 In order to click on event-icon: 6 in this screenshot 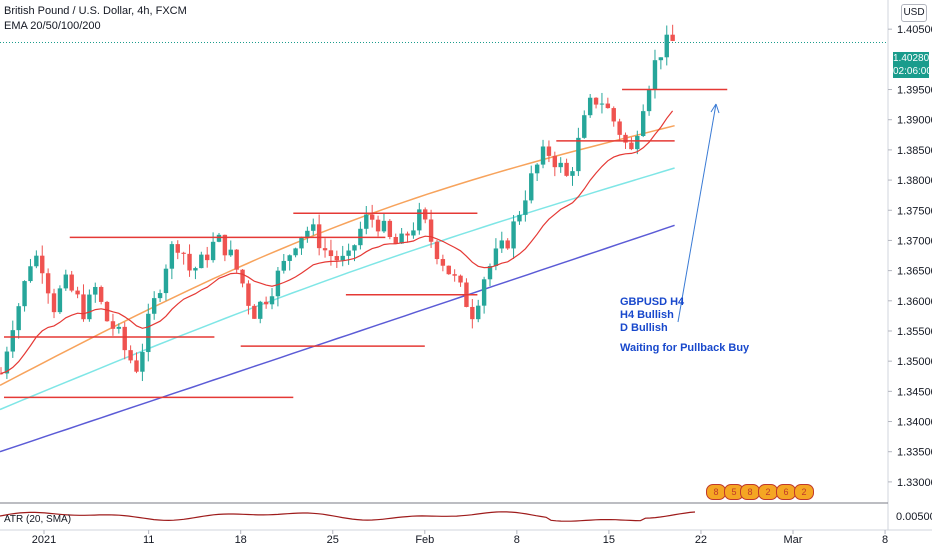, I will do `click(786, 492)`.